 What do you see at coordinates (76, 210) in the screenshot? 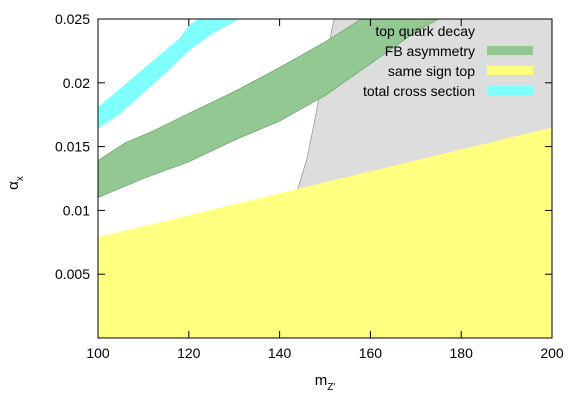
I see `y-tick-label: 0.01` at bounding box center [76, 210].